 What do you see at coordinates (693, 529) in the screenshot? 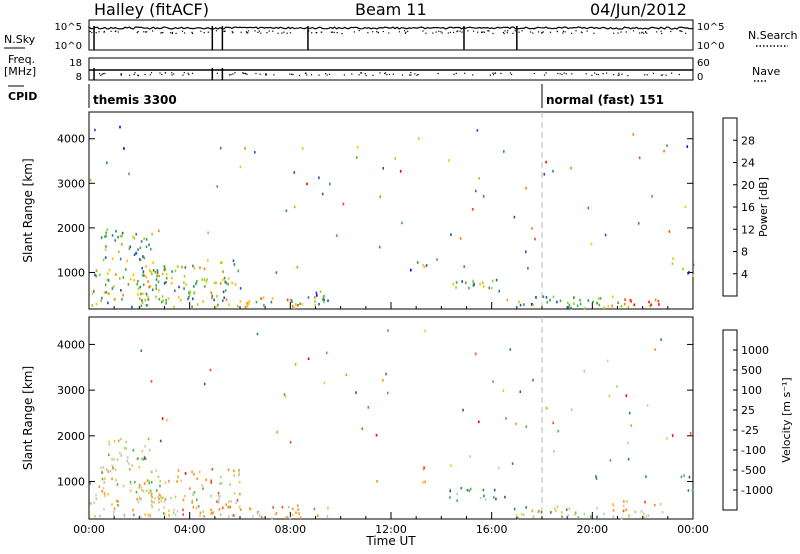
I see `x-tick-label: 00:00` at bounding box center [693, 529].